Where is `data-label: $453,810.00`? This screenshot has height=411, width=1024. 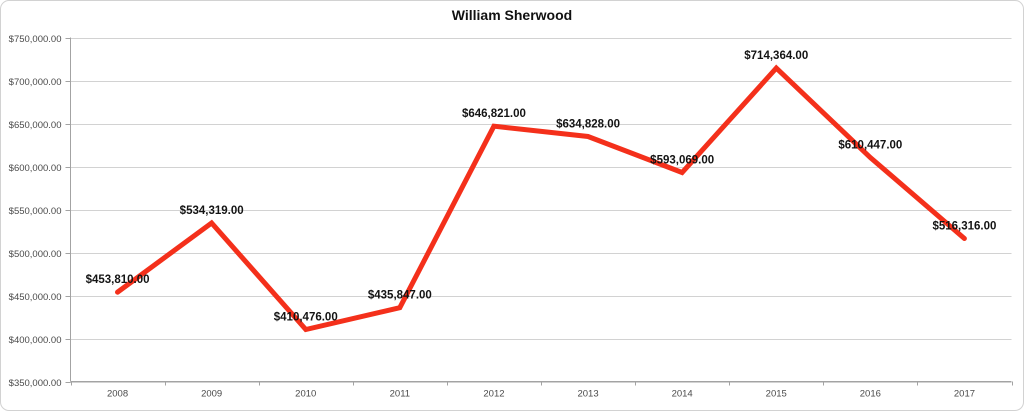
data-label: $453,810.00 is located at coordinates (118, 280).